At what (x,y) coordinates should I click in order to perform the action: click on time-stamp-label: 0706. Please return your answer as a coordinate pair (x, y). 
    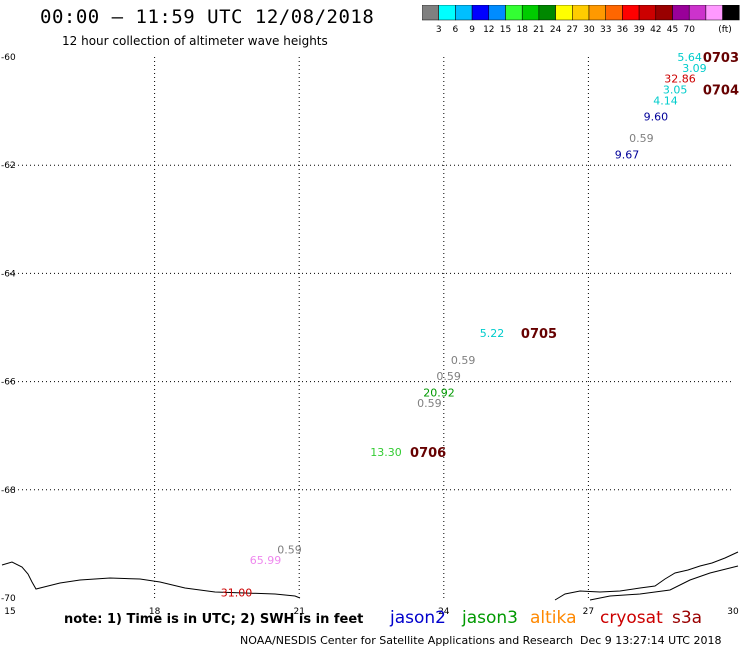
    Looking at the image, I should click on (428, 453).